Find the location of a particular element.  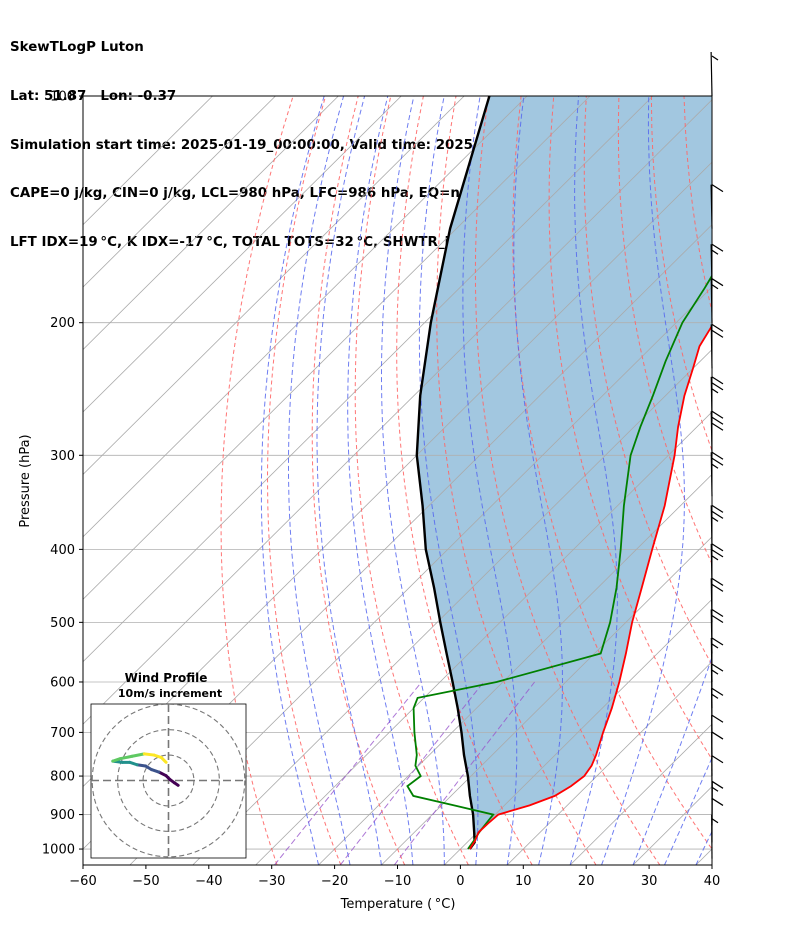

y-tick-label: 300 is located at coordinates (62, 456).